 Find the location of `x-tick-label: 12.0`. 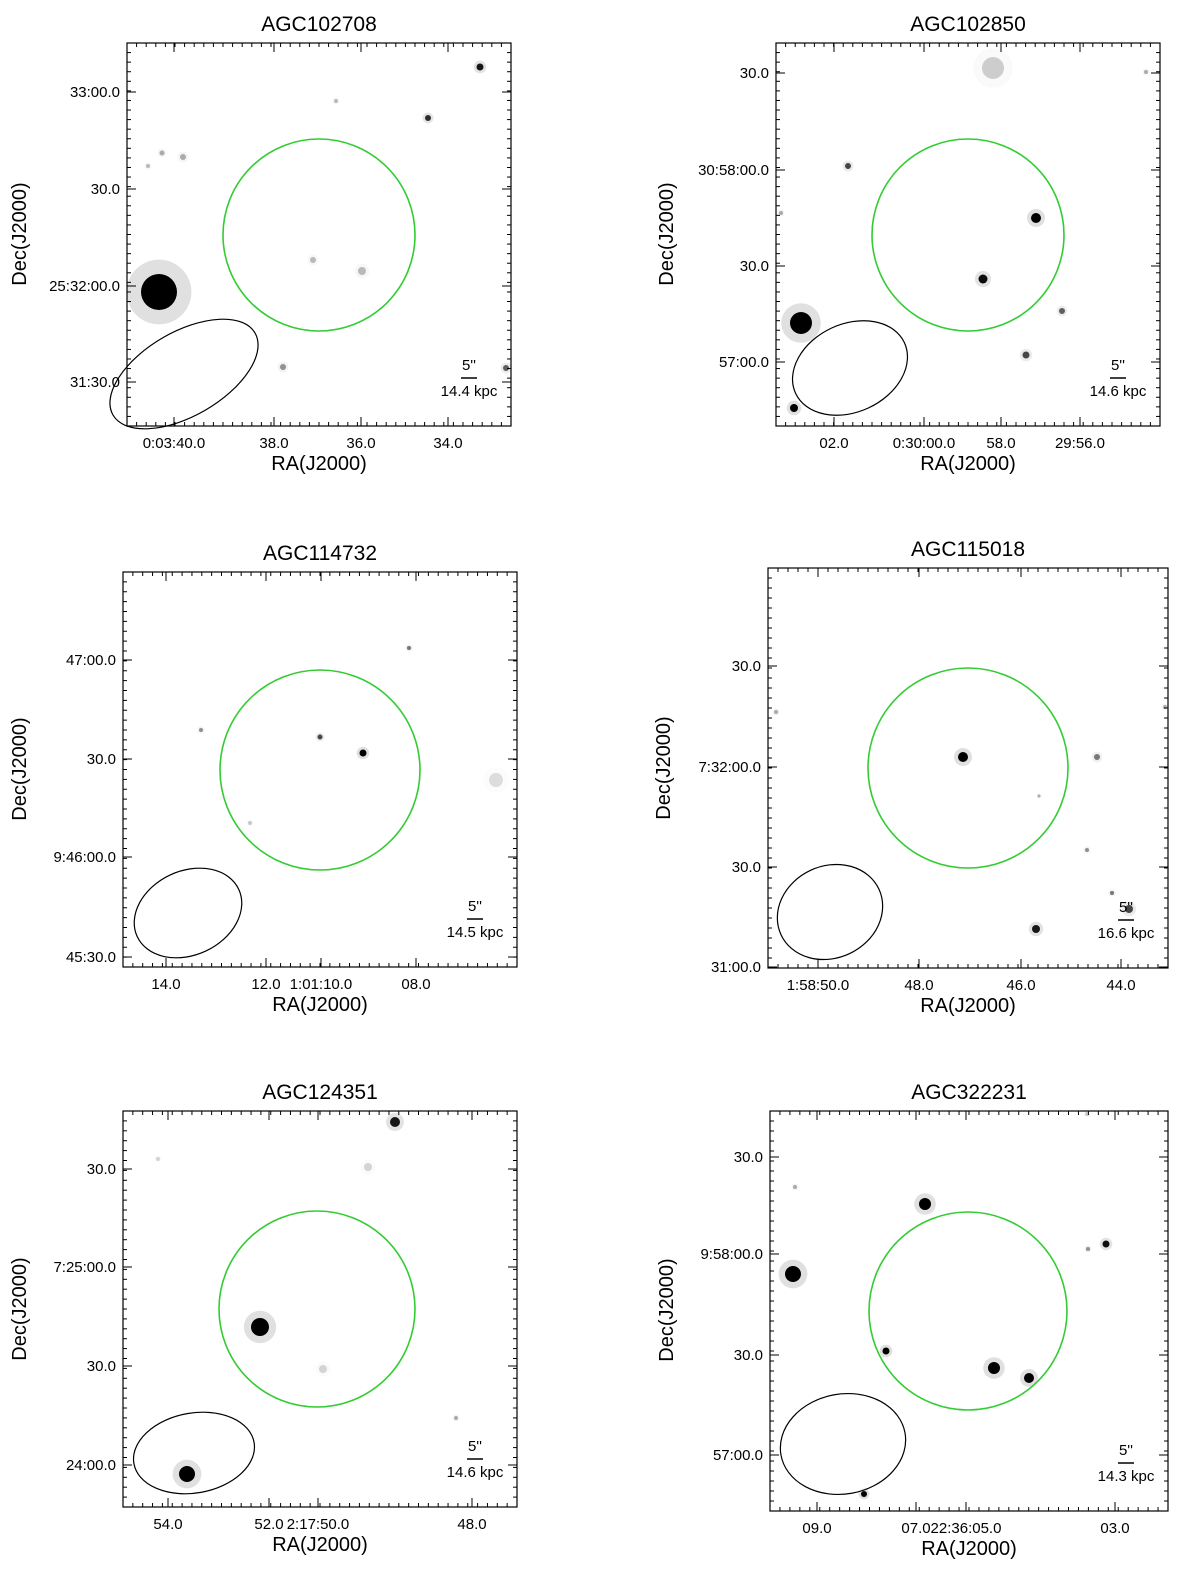

x-tick-label: 12.0 is located at coordinates (265, 984).